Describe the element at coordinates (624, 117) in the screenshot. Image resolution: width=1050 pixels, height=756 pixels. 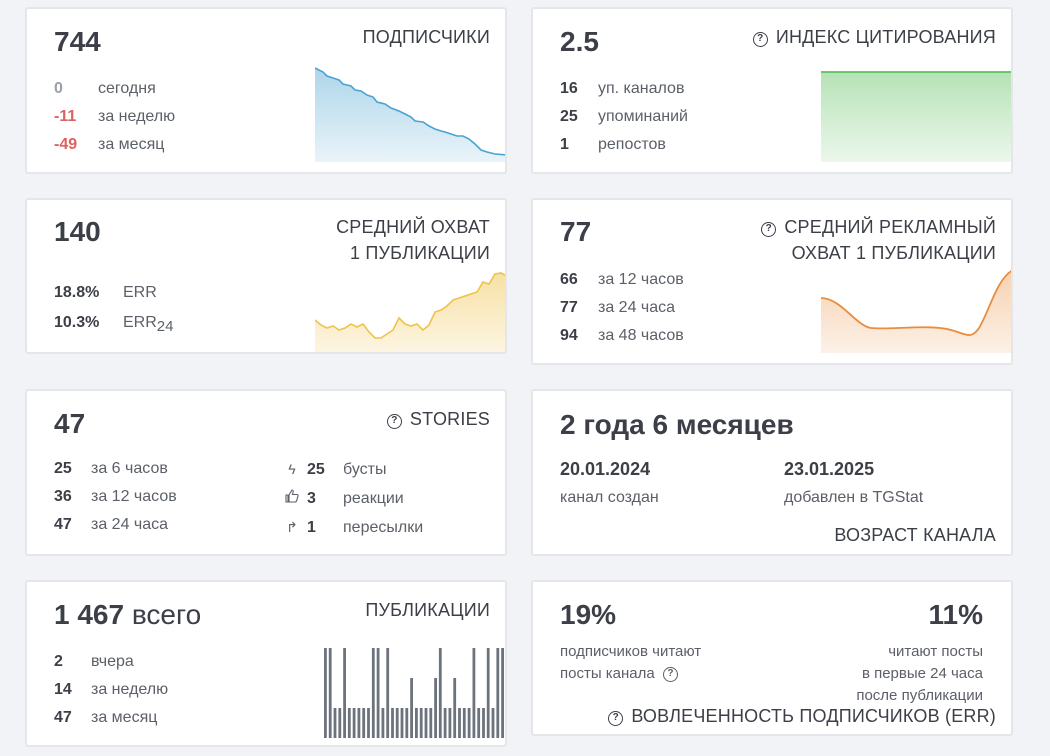
I see `citation-stats: 16 уп. каналов 25 упоминаний 1 репостов` at that location.